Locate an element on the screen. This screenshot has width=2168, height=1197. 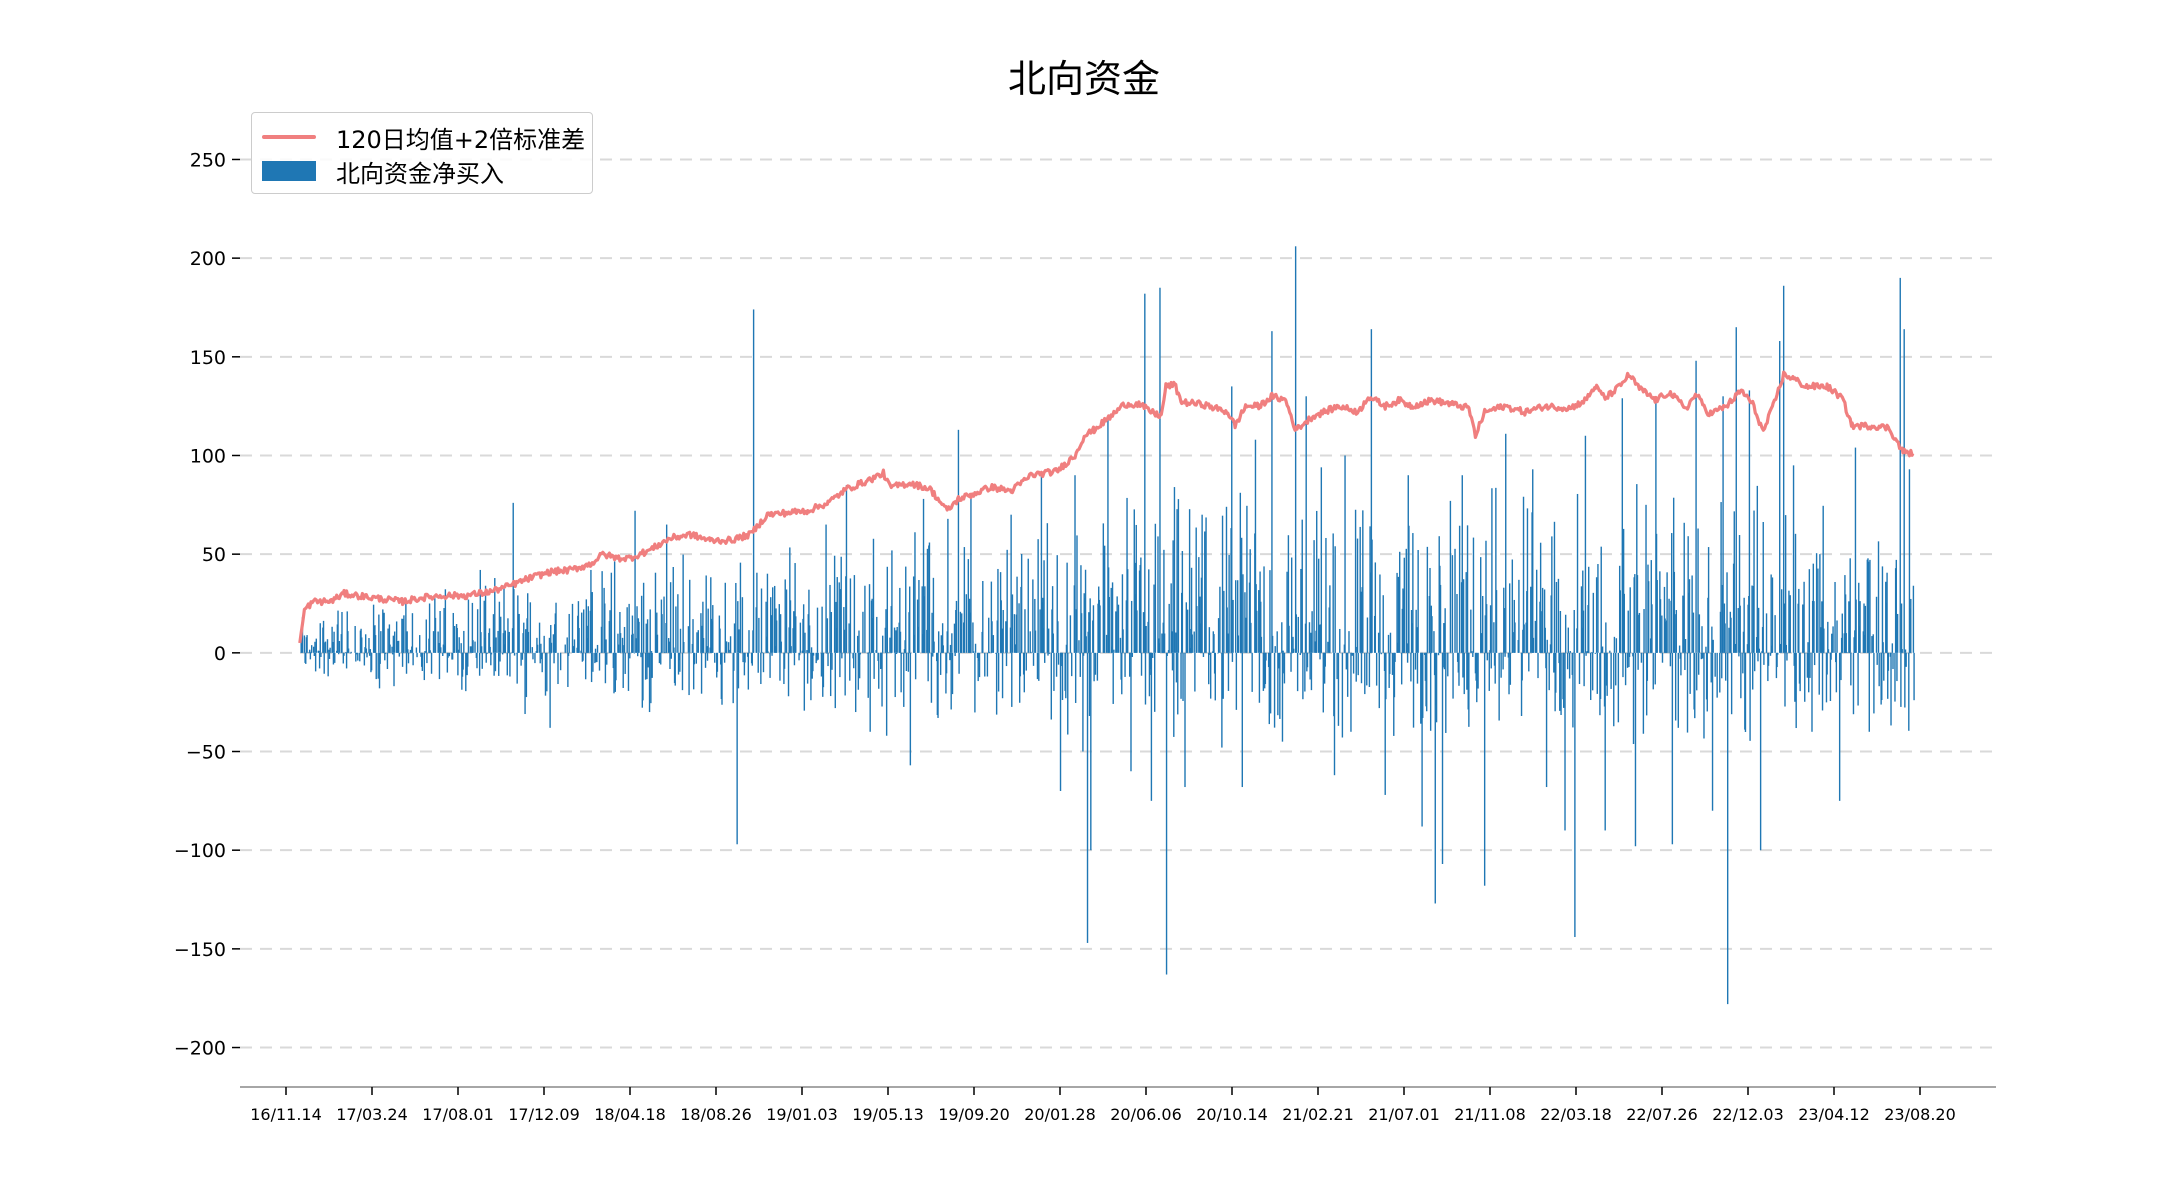
legend-line-swatch is located at coordinates (289, 137).